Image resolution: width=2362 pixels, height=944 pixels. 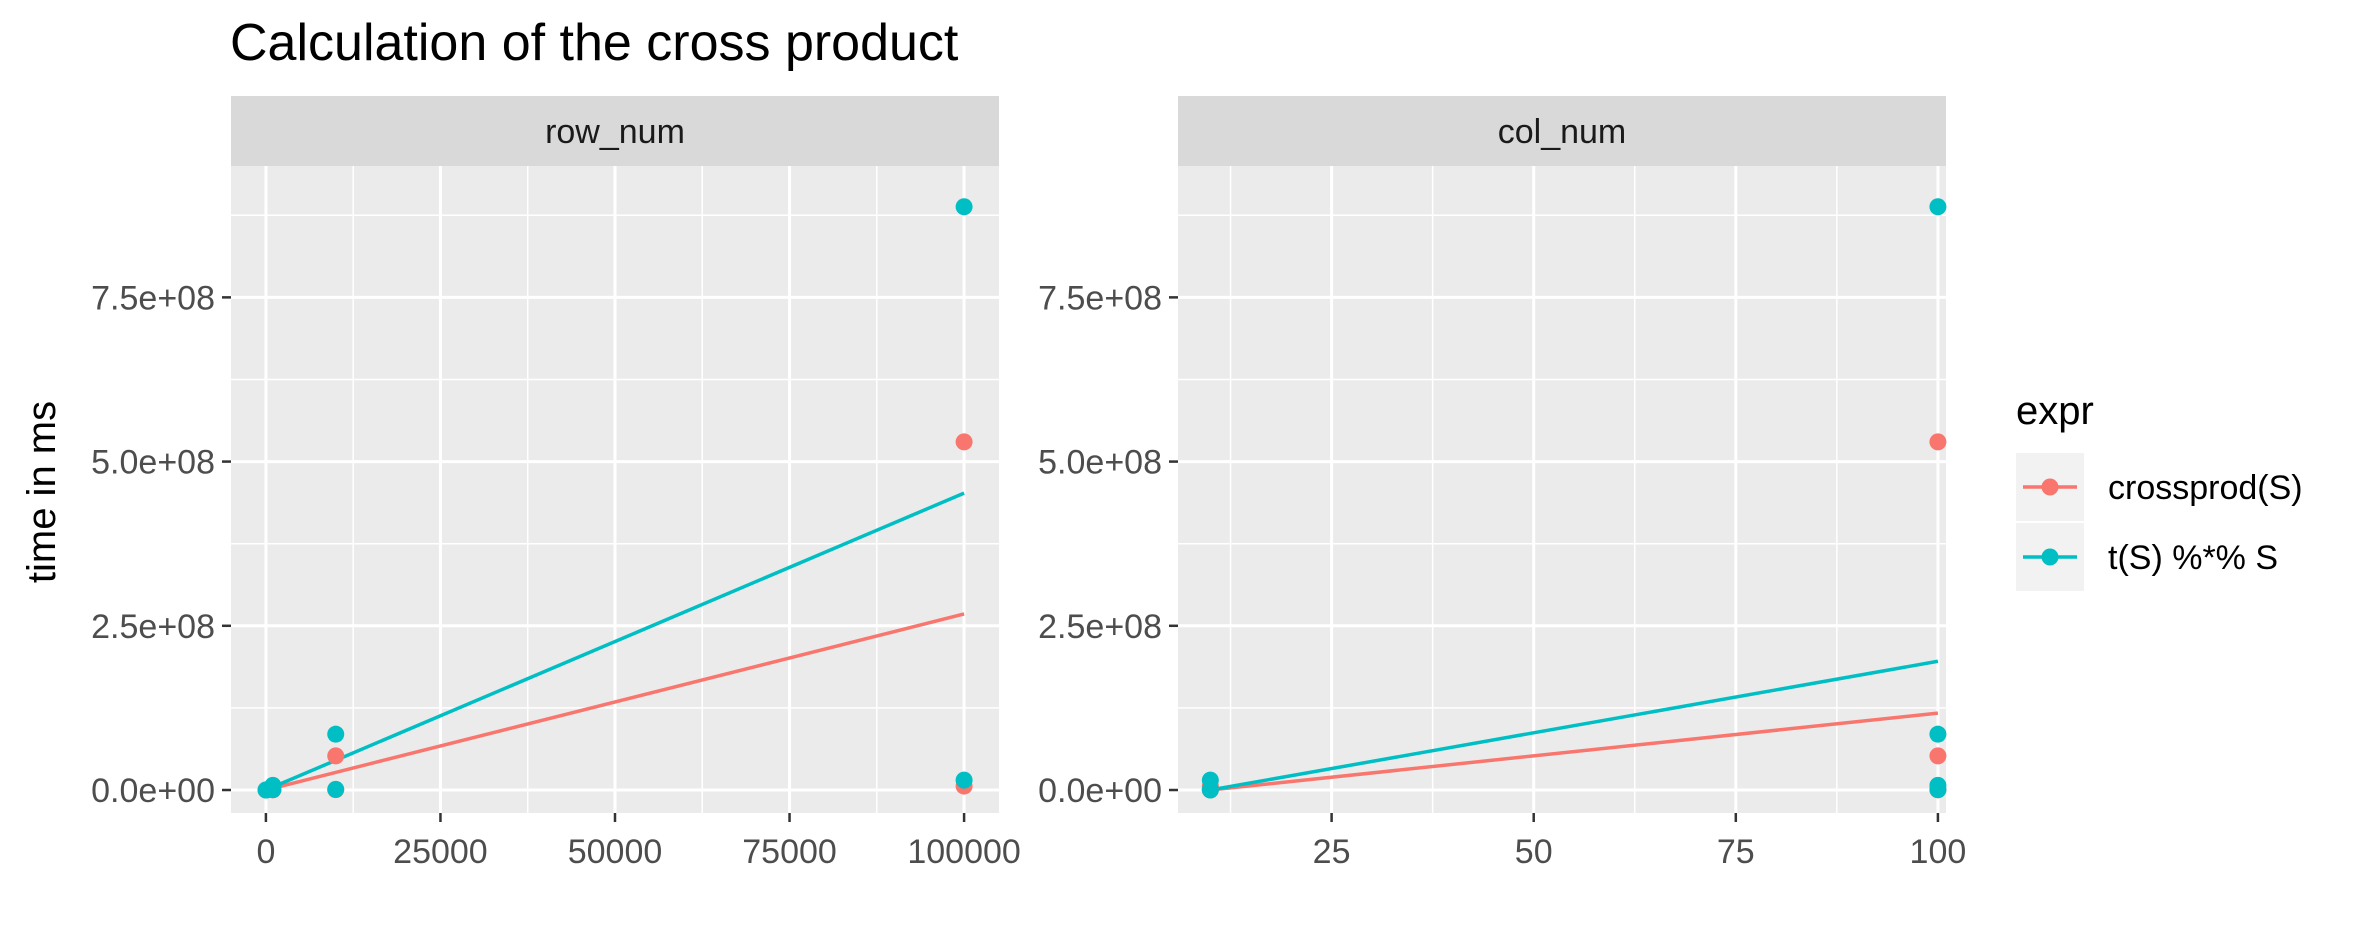 I want to click on legend-marker-t-s-s, so click(x=2050, y=557).